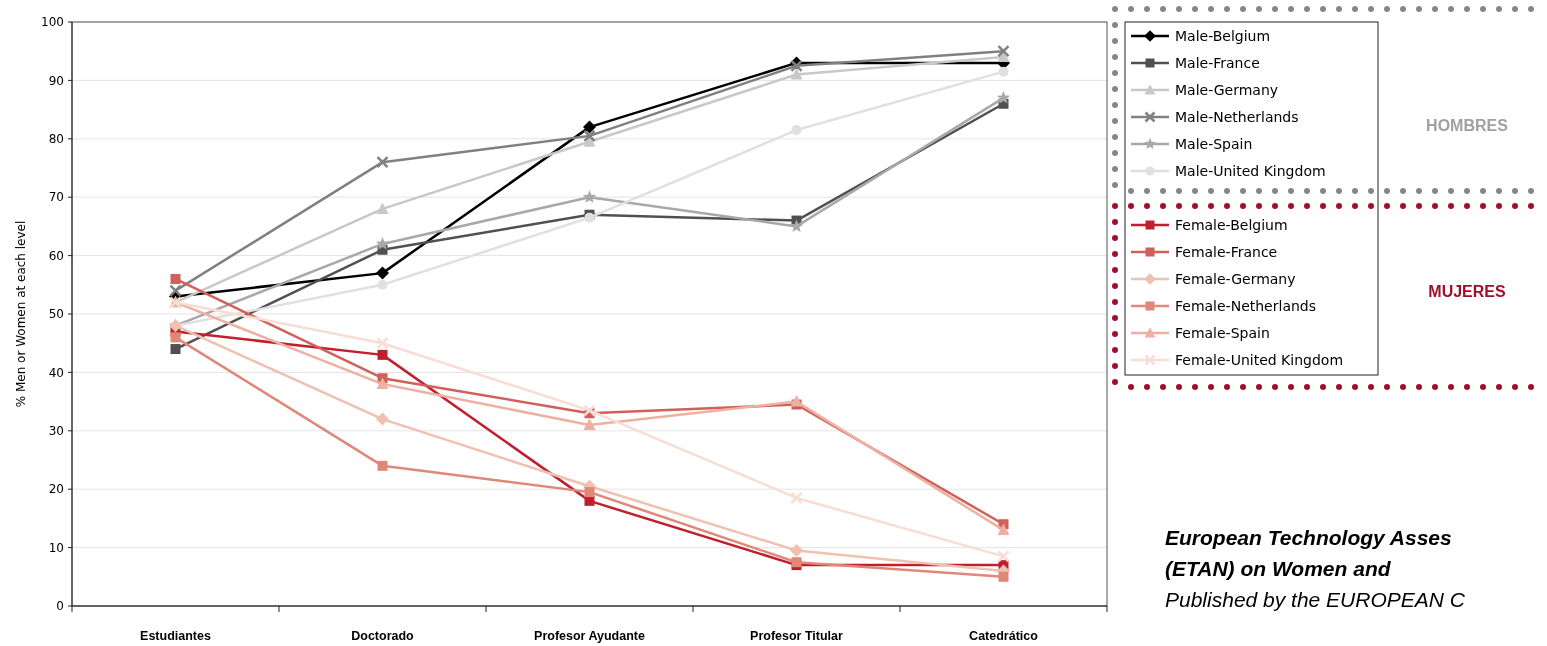 The height and width of the screenshot is (646, 1547). I want to click on y-tick-label: 20, so click(56, 489).